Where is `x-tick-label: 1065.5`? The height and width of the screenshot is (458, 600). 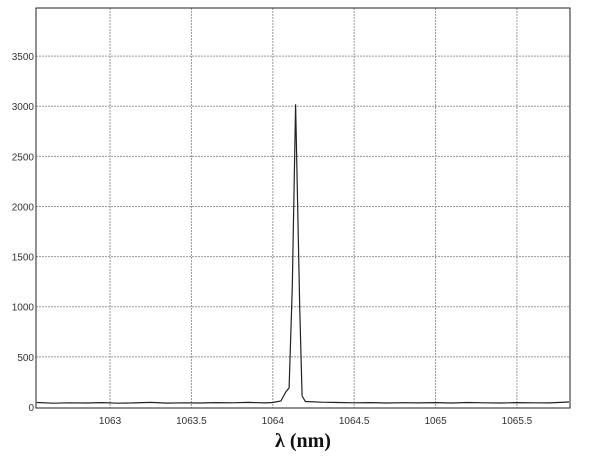 x-tick-label: 1065.5 is located at coordinates (517, 421).